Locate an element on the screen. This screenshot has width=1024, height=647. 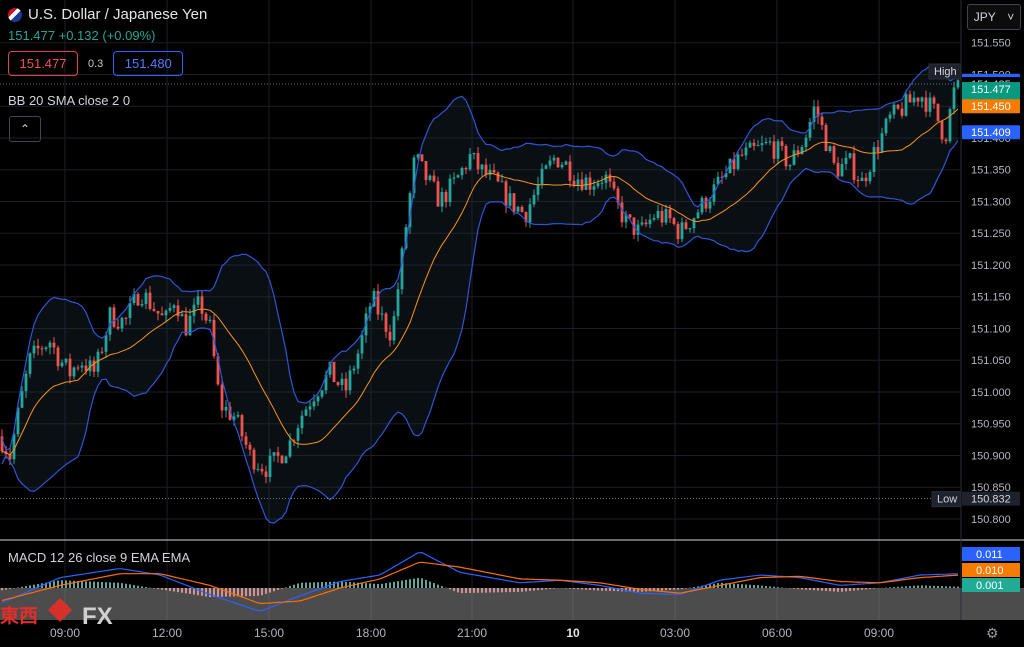
collapse-button: ⌃ is located at coordinates (25, 129).